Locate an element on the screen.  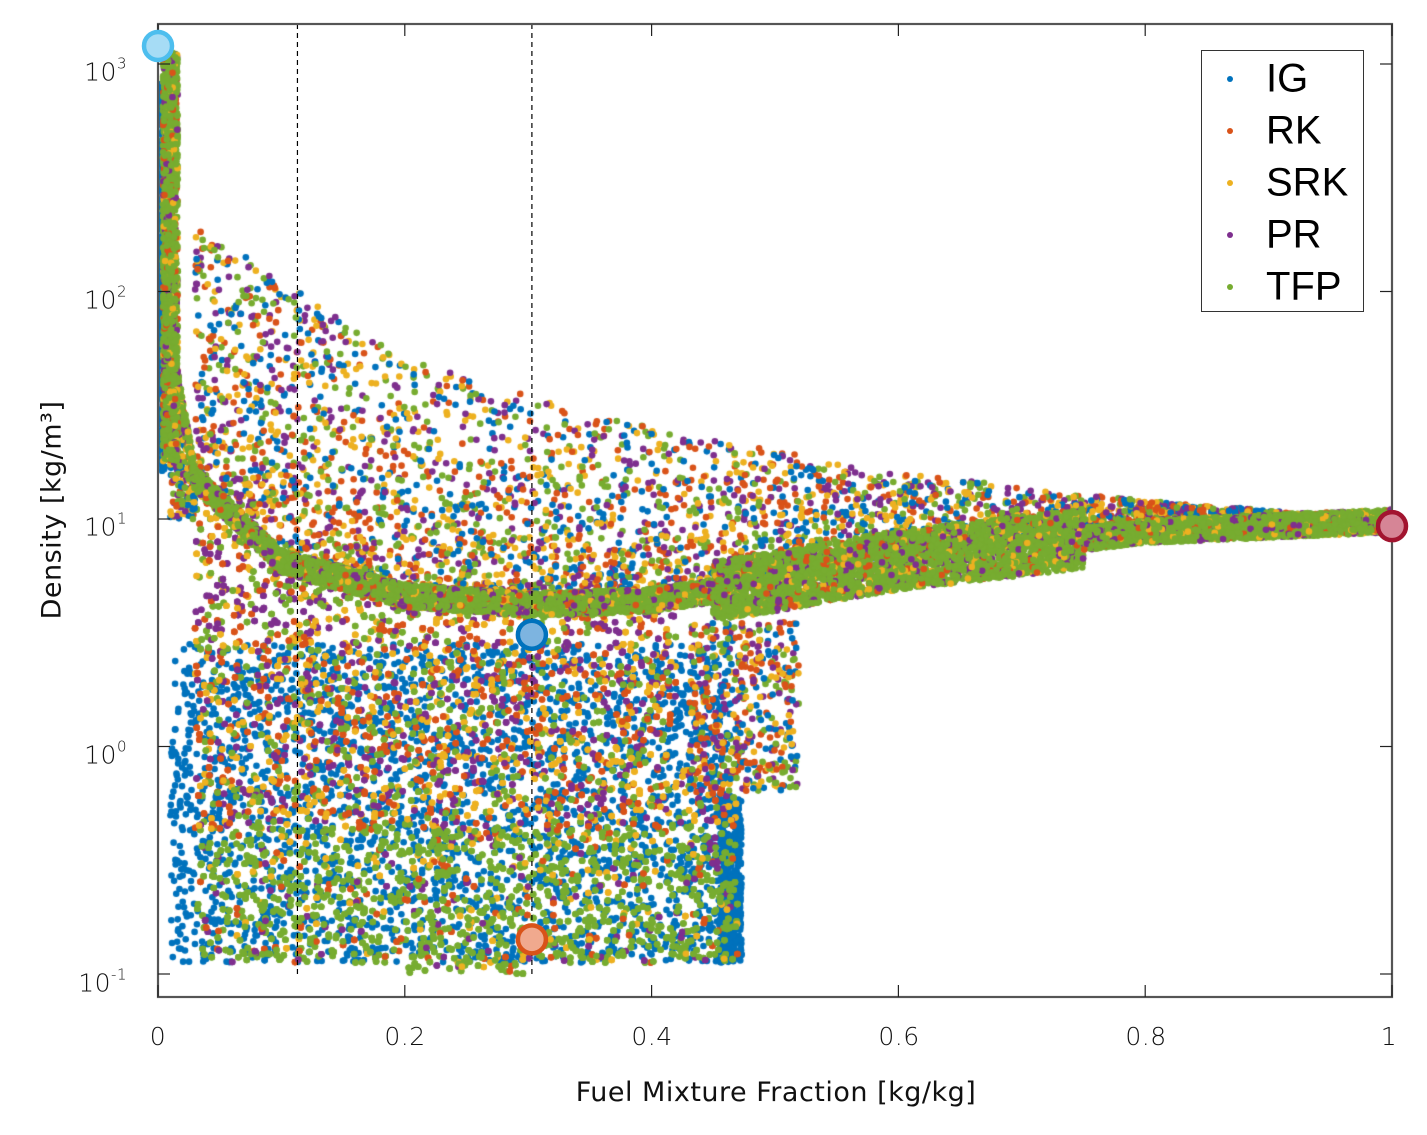
legend-item-rk: RK is located at coordinates (1282, 131).